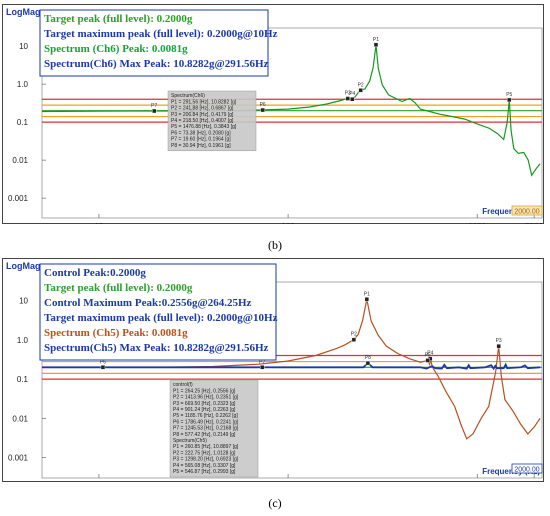  What do you see at coordinates (202, 121) in the screenshot?
I see `peak-list-line: P4 = 218.50 [Hz], 0.4007 [g]` at bounding box center [202, 121].